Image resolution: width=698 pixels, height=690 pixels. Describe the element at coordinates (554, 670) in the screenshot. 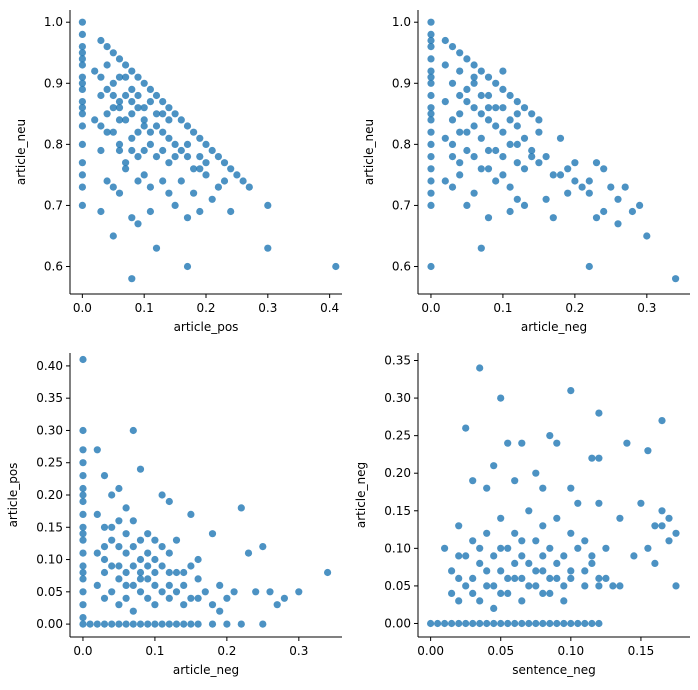

I see `x-axis-label: sentence_neg` at that location.